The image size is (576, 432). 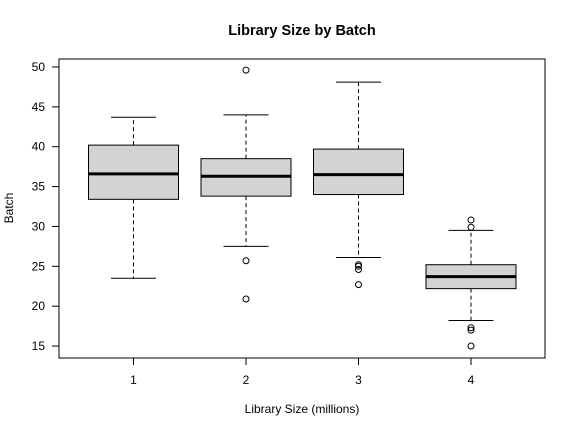 What do you see at coordinates (39, 266) in the screenshot?
I see `y-tick-label: 25` at bounding box center [39, 266].